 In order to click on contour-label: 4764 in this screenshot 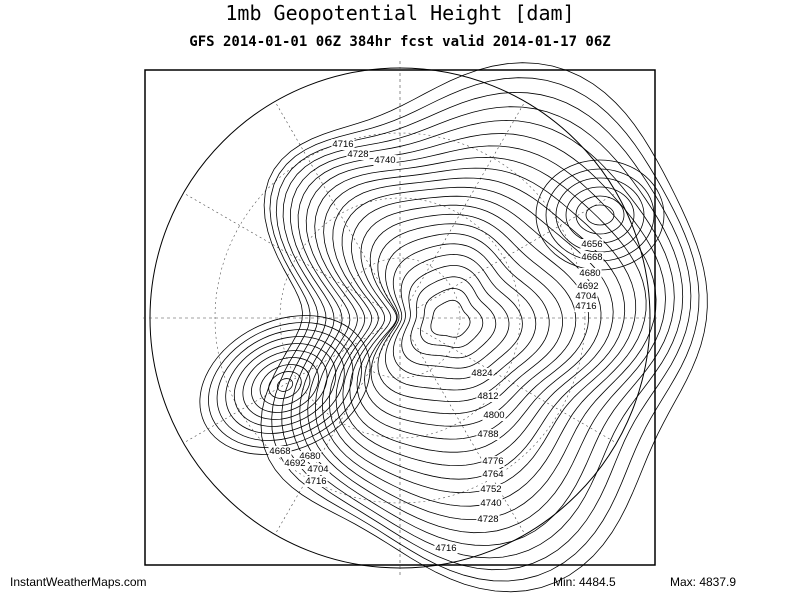, I will do `click(492, 474)`.